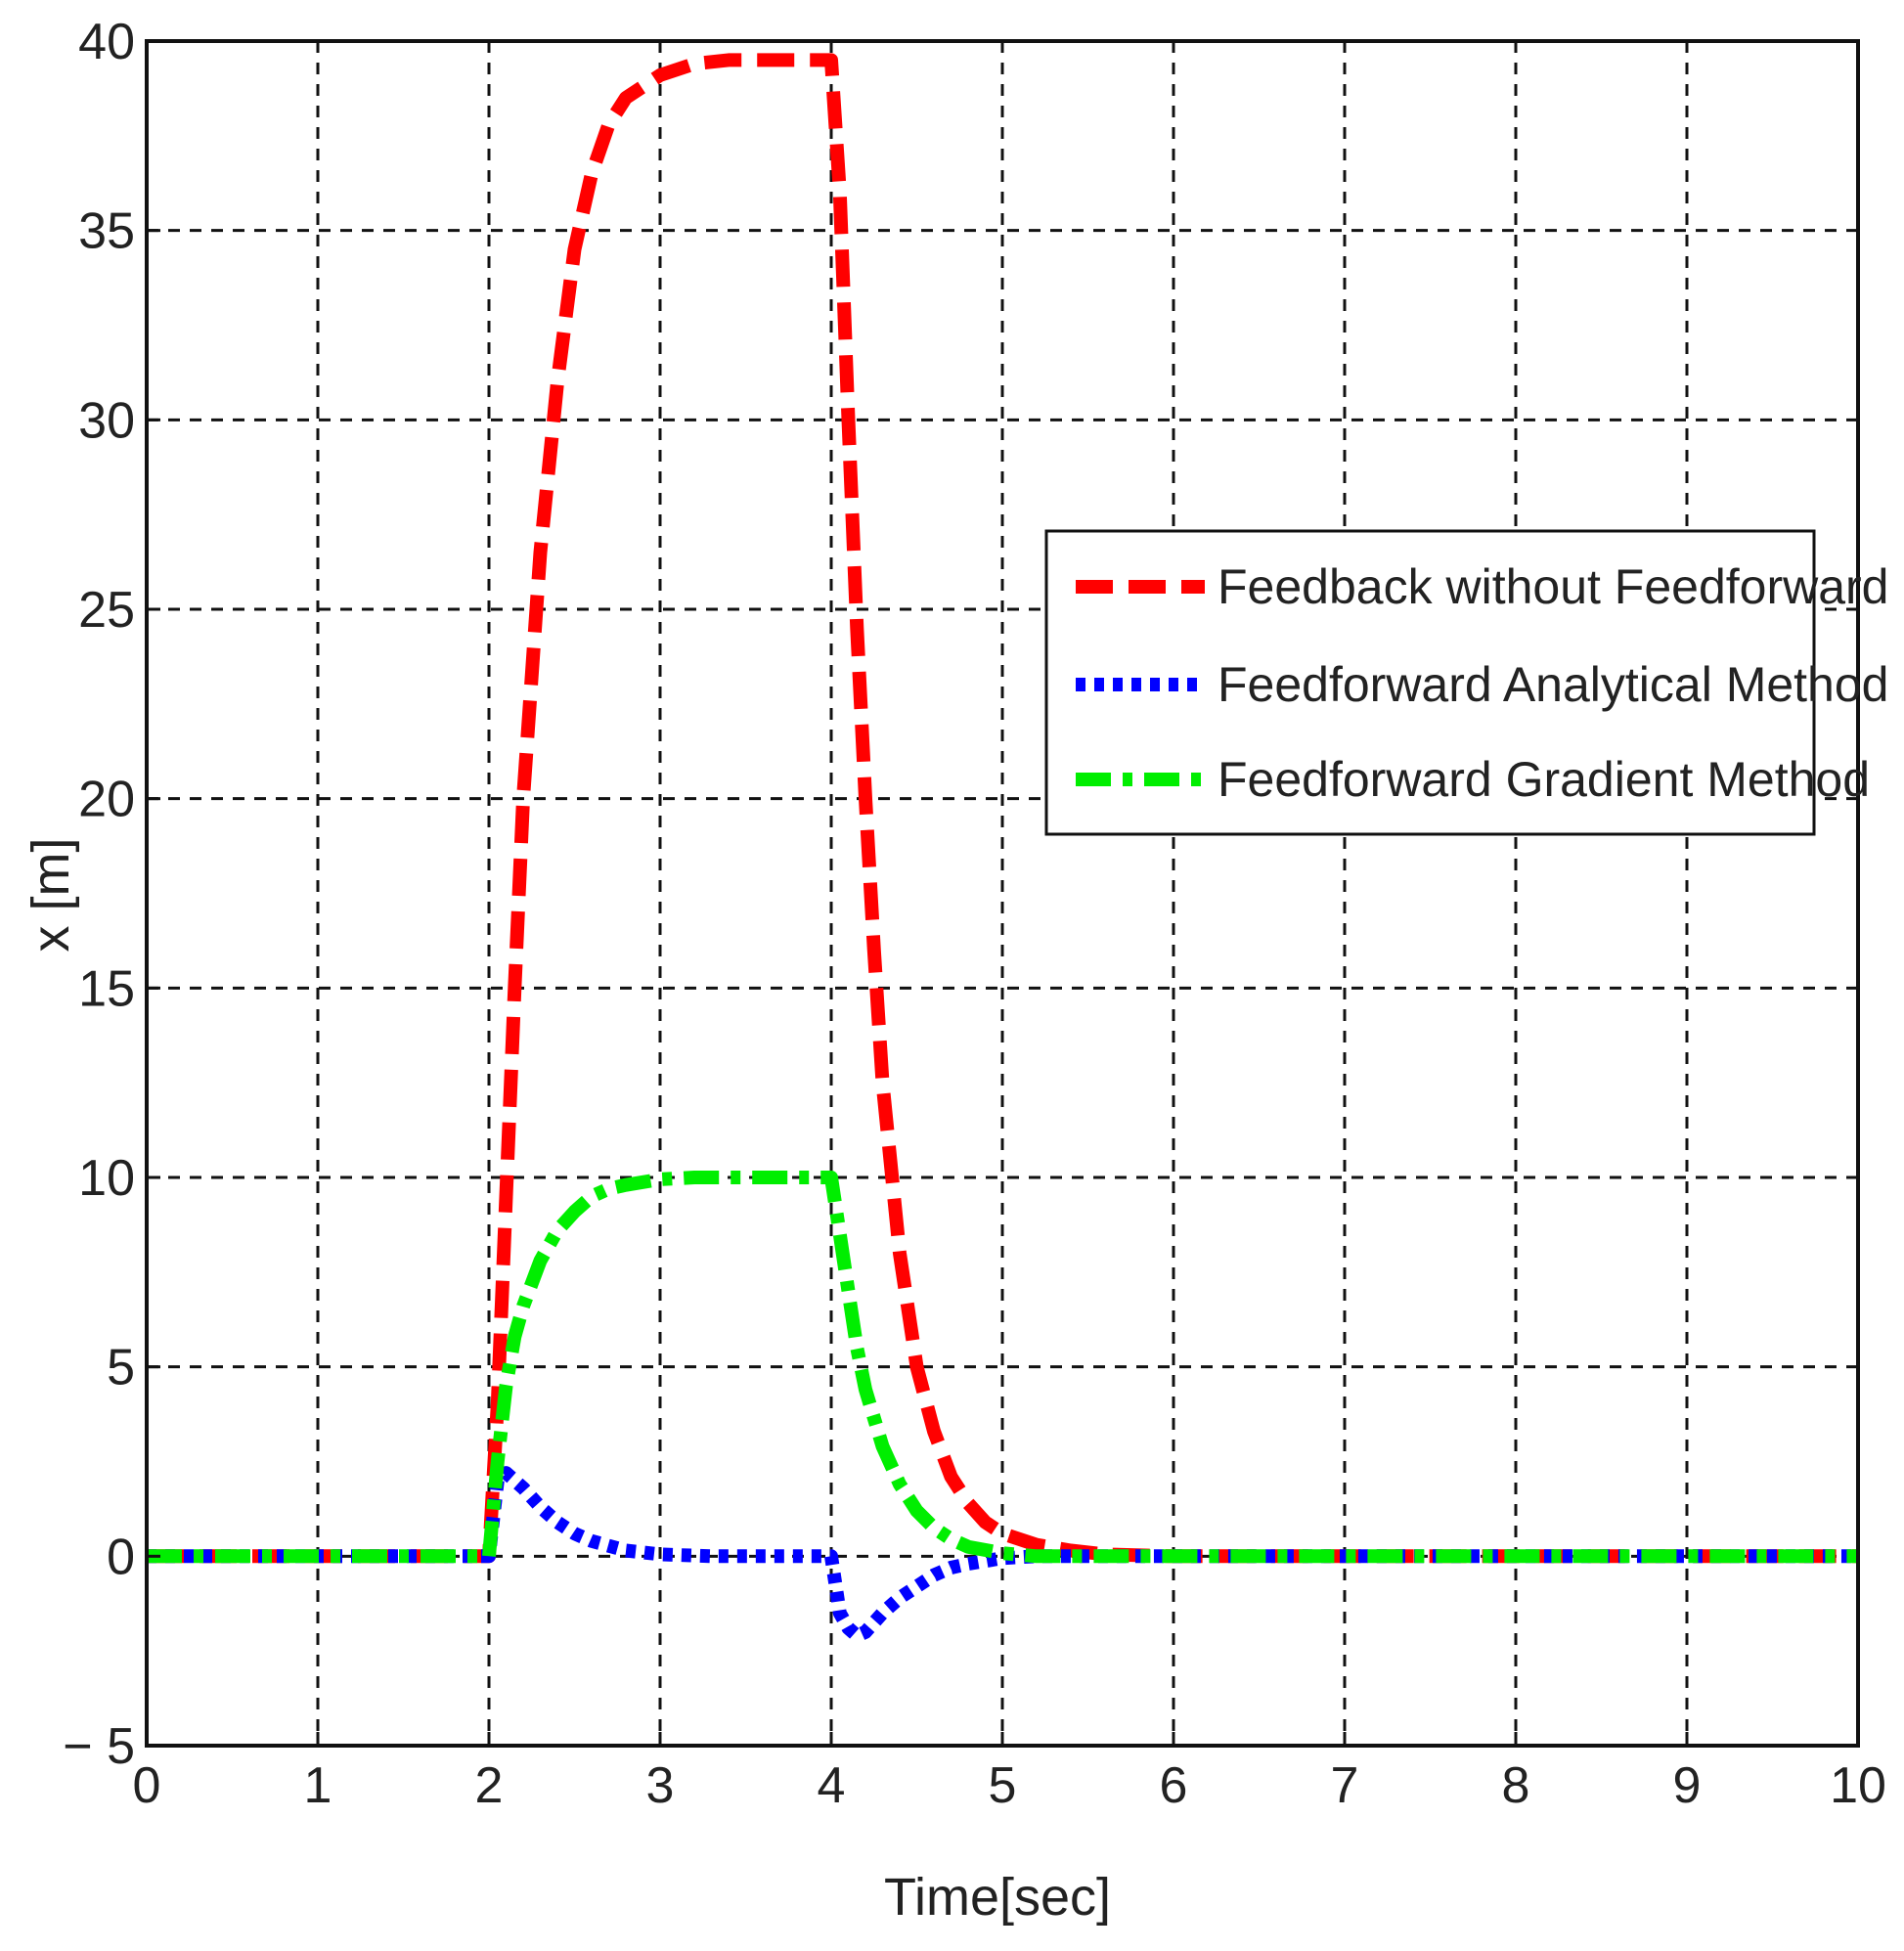 This screenshot has height=1951, width=1904. What do you see at coordinates (121, 1368) in the screenshot?
I see `y-tick-label: 5` at bounding box center [121, 1368].